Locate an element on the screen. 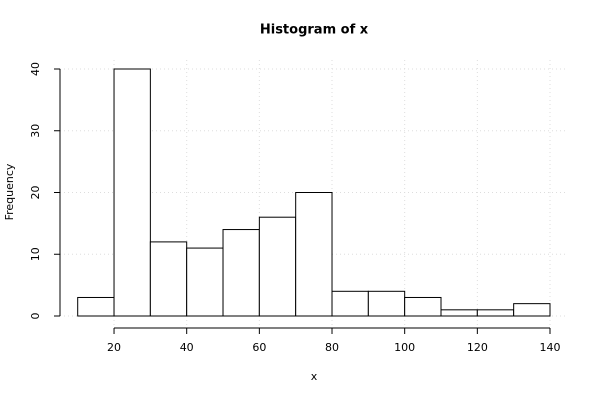 Image resolution: width=600 pixels, height=400 pixels. x-tick-label: 100 is located at coordinates (404, 347).